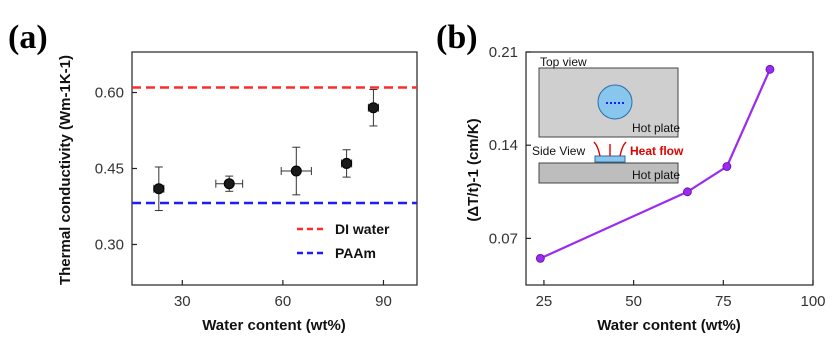  What do you see at coordinates (657, 151) in the screenshot?
I see `inset-heat-flow-label: Heat flow` at bounding box center [657, 151].